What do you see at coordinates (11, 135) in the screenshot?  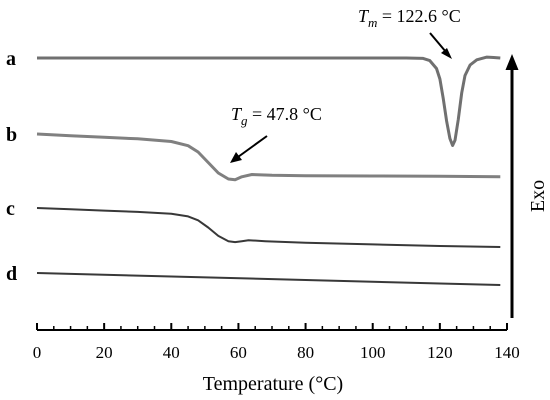 I see `series-label-b: b` at bounding box center [11, 135].